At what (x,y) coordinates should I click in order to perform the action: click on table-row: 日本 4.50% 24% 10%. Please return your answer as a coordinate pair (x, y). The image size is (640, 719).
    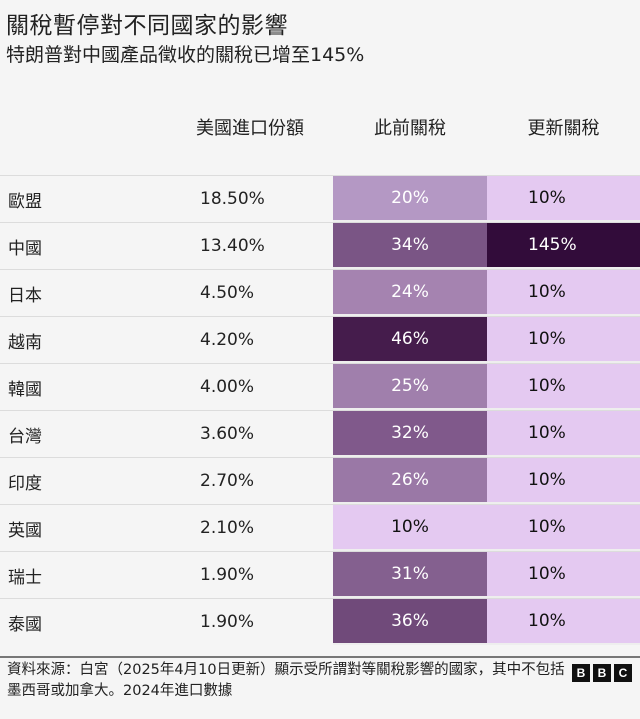
    Looking at the image, I should click on (320, 292).